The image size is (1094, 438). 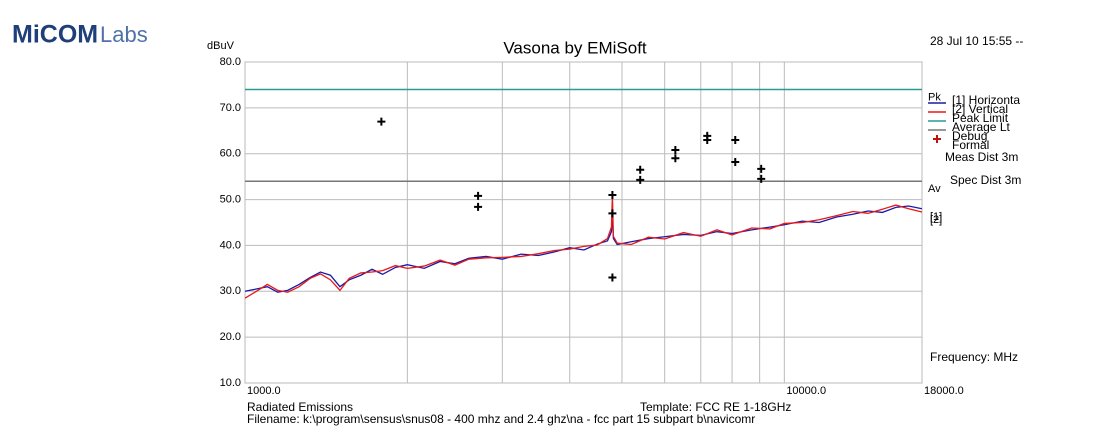 What do you see at coordinates (230, 337) in the screenshot?
I see `y-tick-label: 20.0` at bounding box center [230, 337].